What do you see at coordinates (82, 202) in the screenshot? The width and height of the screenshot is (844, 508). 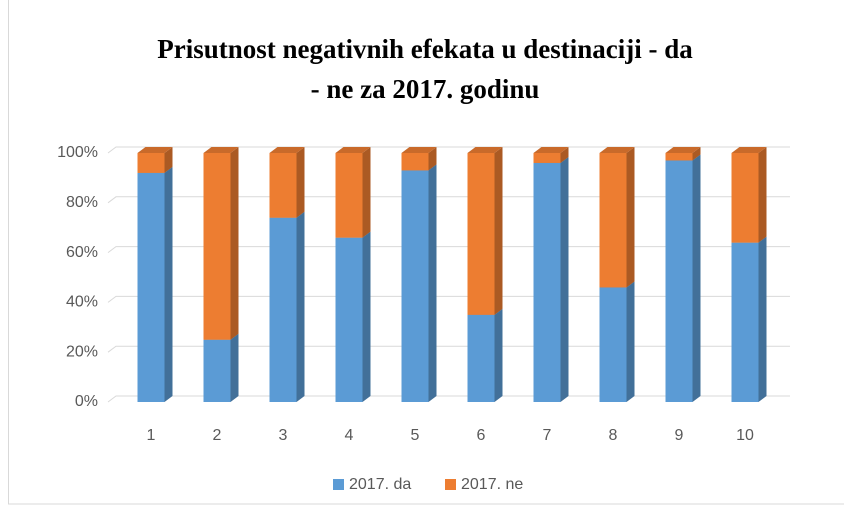 I see `y-tick-label: 80%` at bounding box center [82, 202].